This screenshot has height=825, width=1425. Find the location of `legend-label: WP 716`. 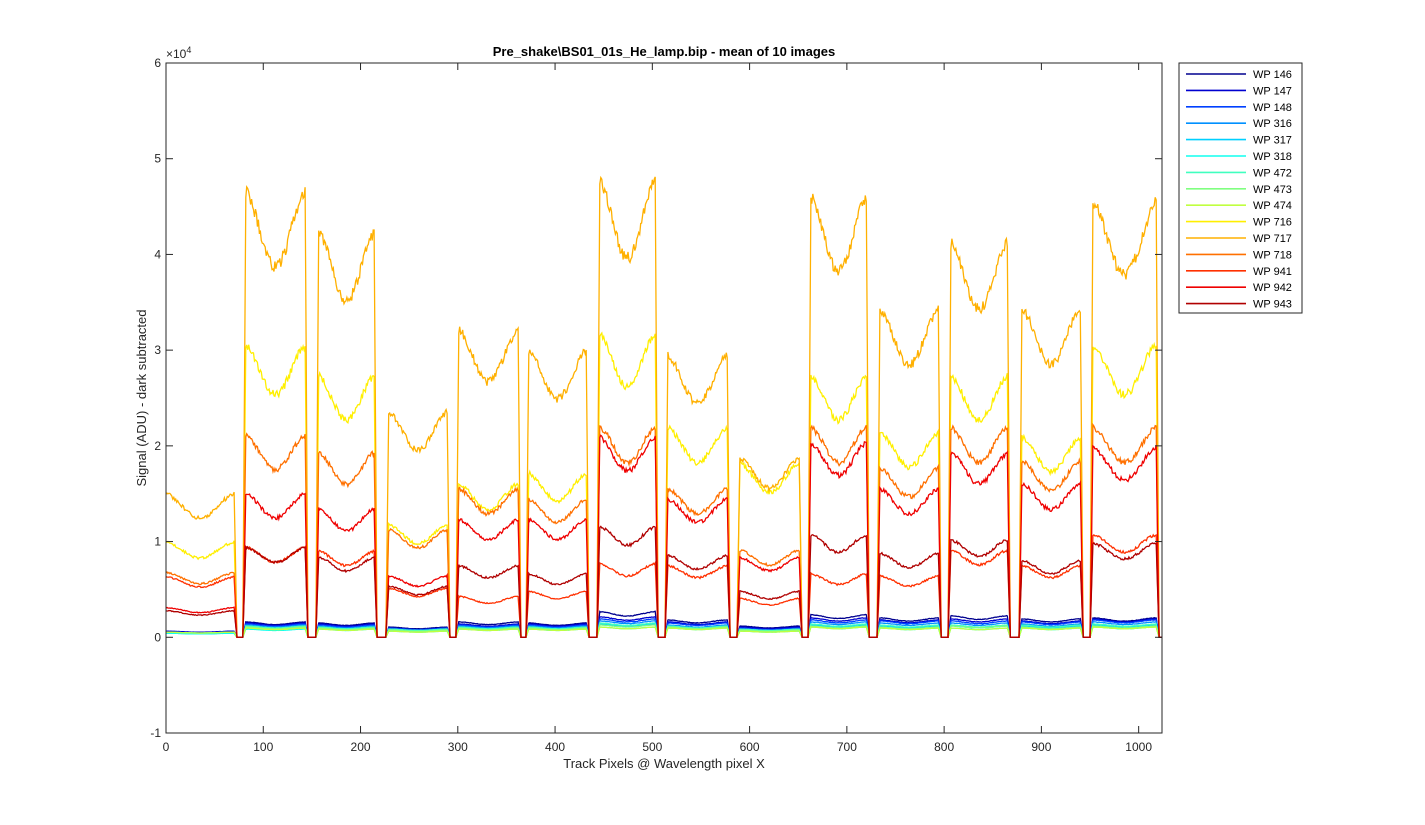

legend-label: WP 716 is located at coordinates (1272, 223).